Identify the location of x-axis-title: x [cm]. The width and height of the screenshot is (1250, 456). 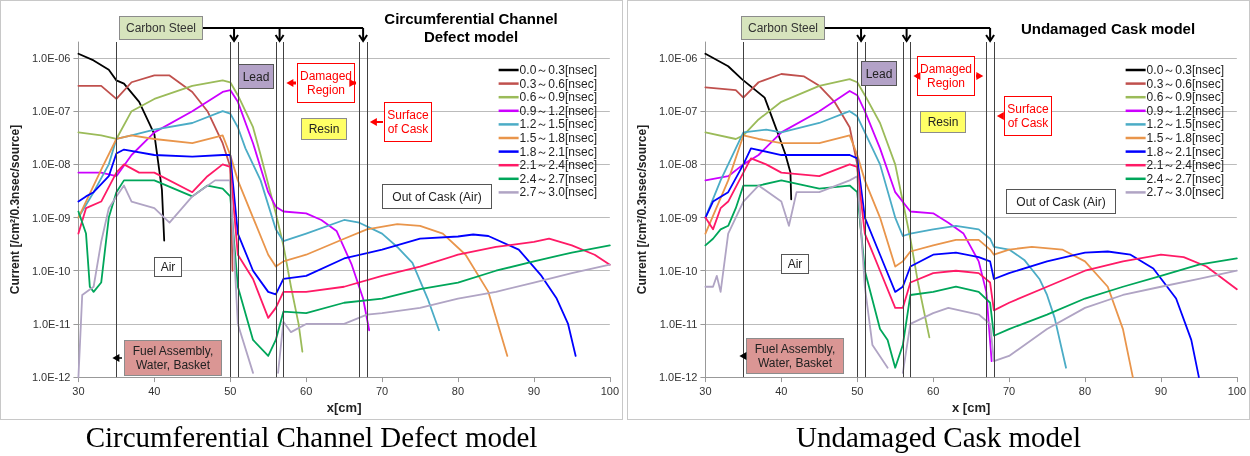
(971, 407).